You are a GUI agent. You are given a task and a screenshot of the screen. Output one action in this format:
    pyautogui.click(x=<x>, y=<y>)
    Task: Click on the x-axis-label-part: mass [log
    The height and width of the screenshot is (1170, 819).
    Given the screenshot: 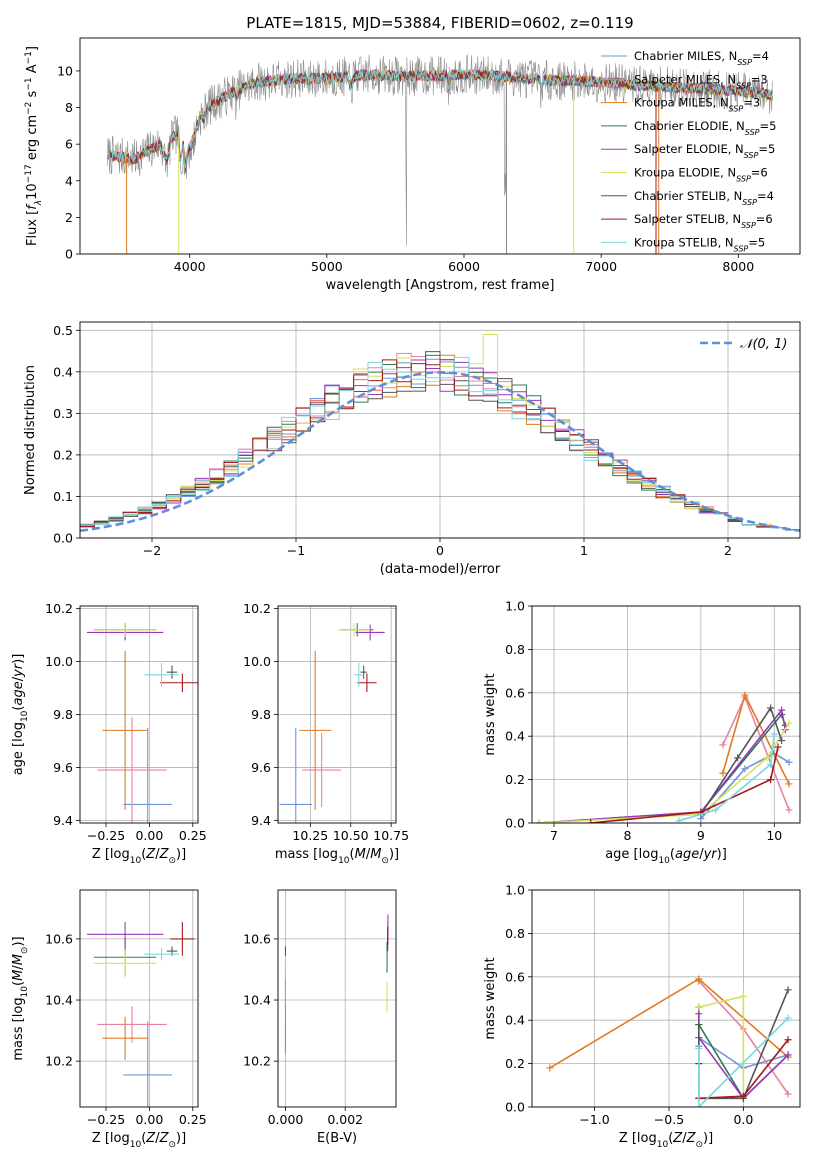 What is the action you would take?
    pyautogui.click(x=306, y=854)
    